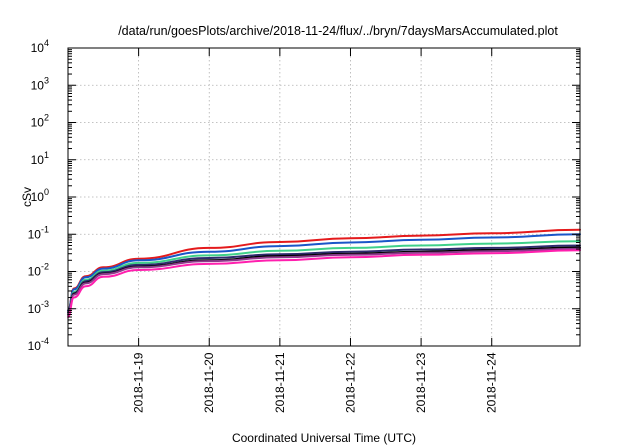 The image size is (640, 448). I want to click on y-tick-label: 10³, so click(40, 83).